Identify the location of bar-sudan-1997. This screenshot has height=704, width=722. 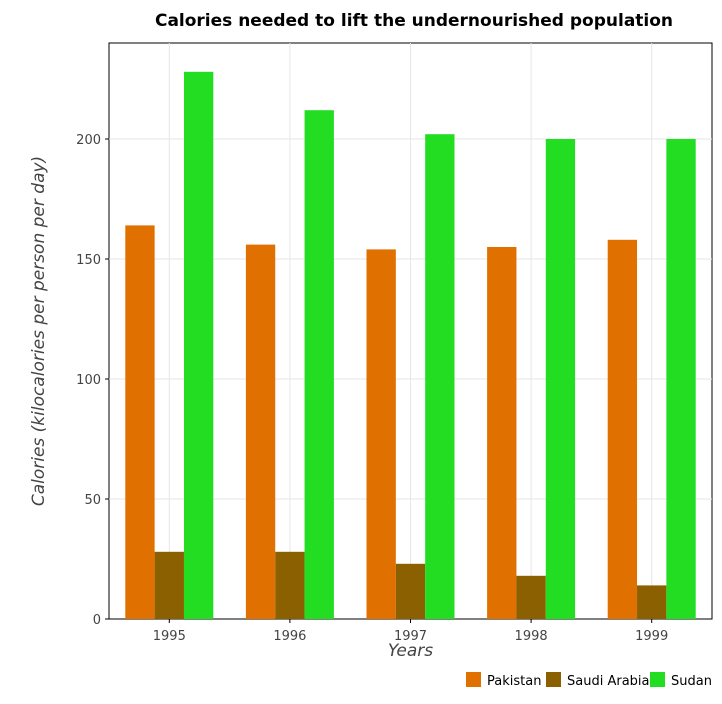
(440, 376).